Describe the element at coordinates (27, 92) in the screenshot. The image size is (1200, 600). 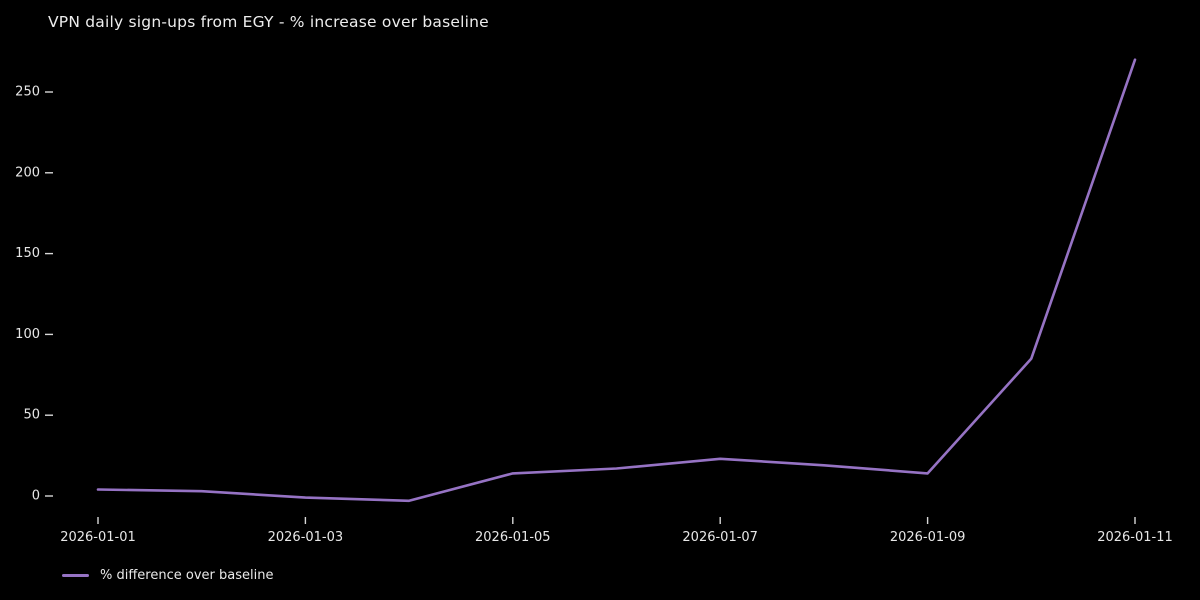
I see `y-tick-label: 250` at that location.